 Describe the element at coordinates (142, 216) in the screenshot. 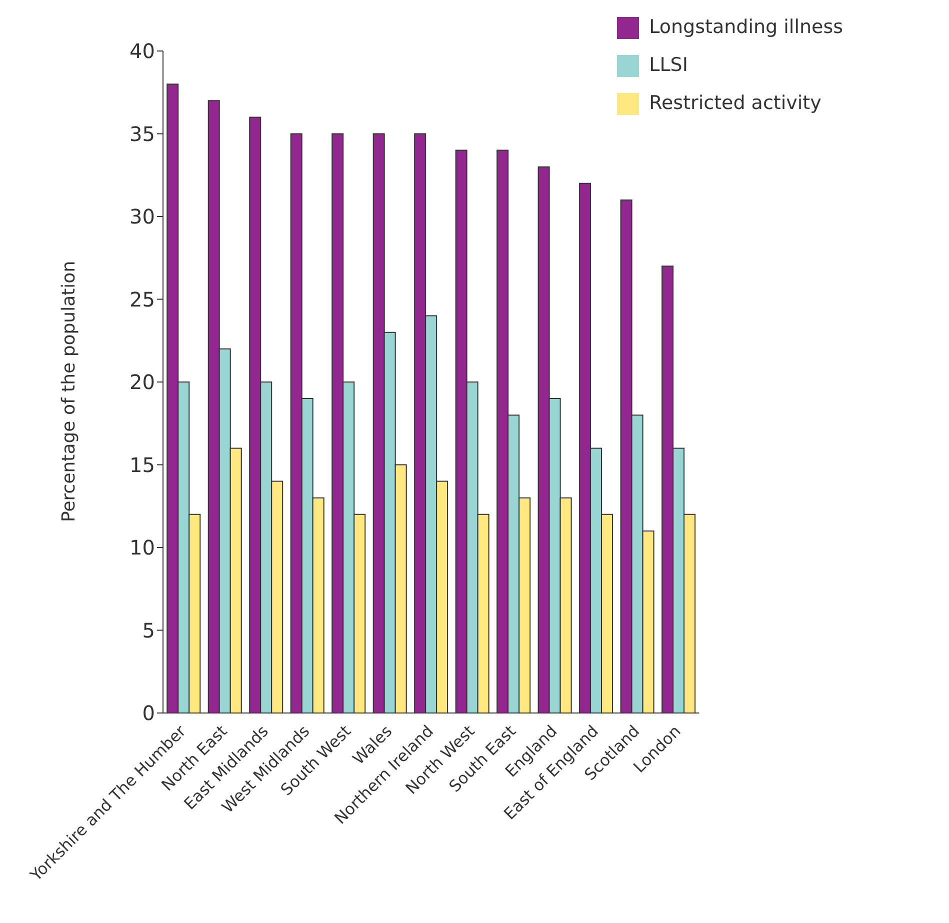

I see `y-tick-label: 30` at that location.